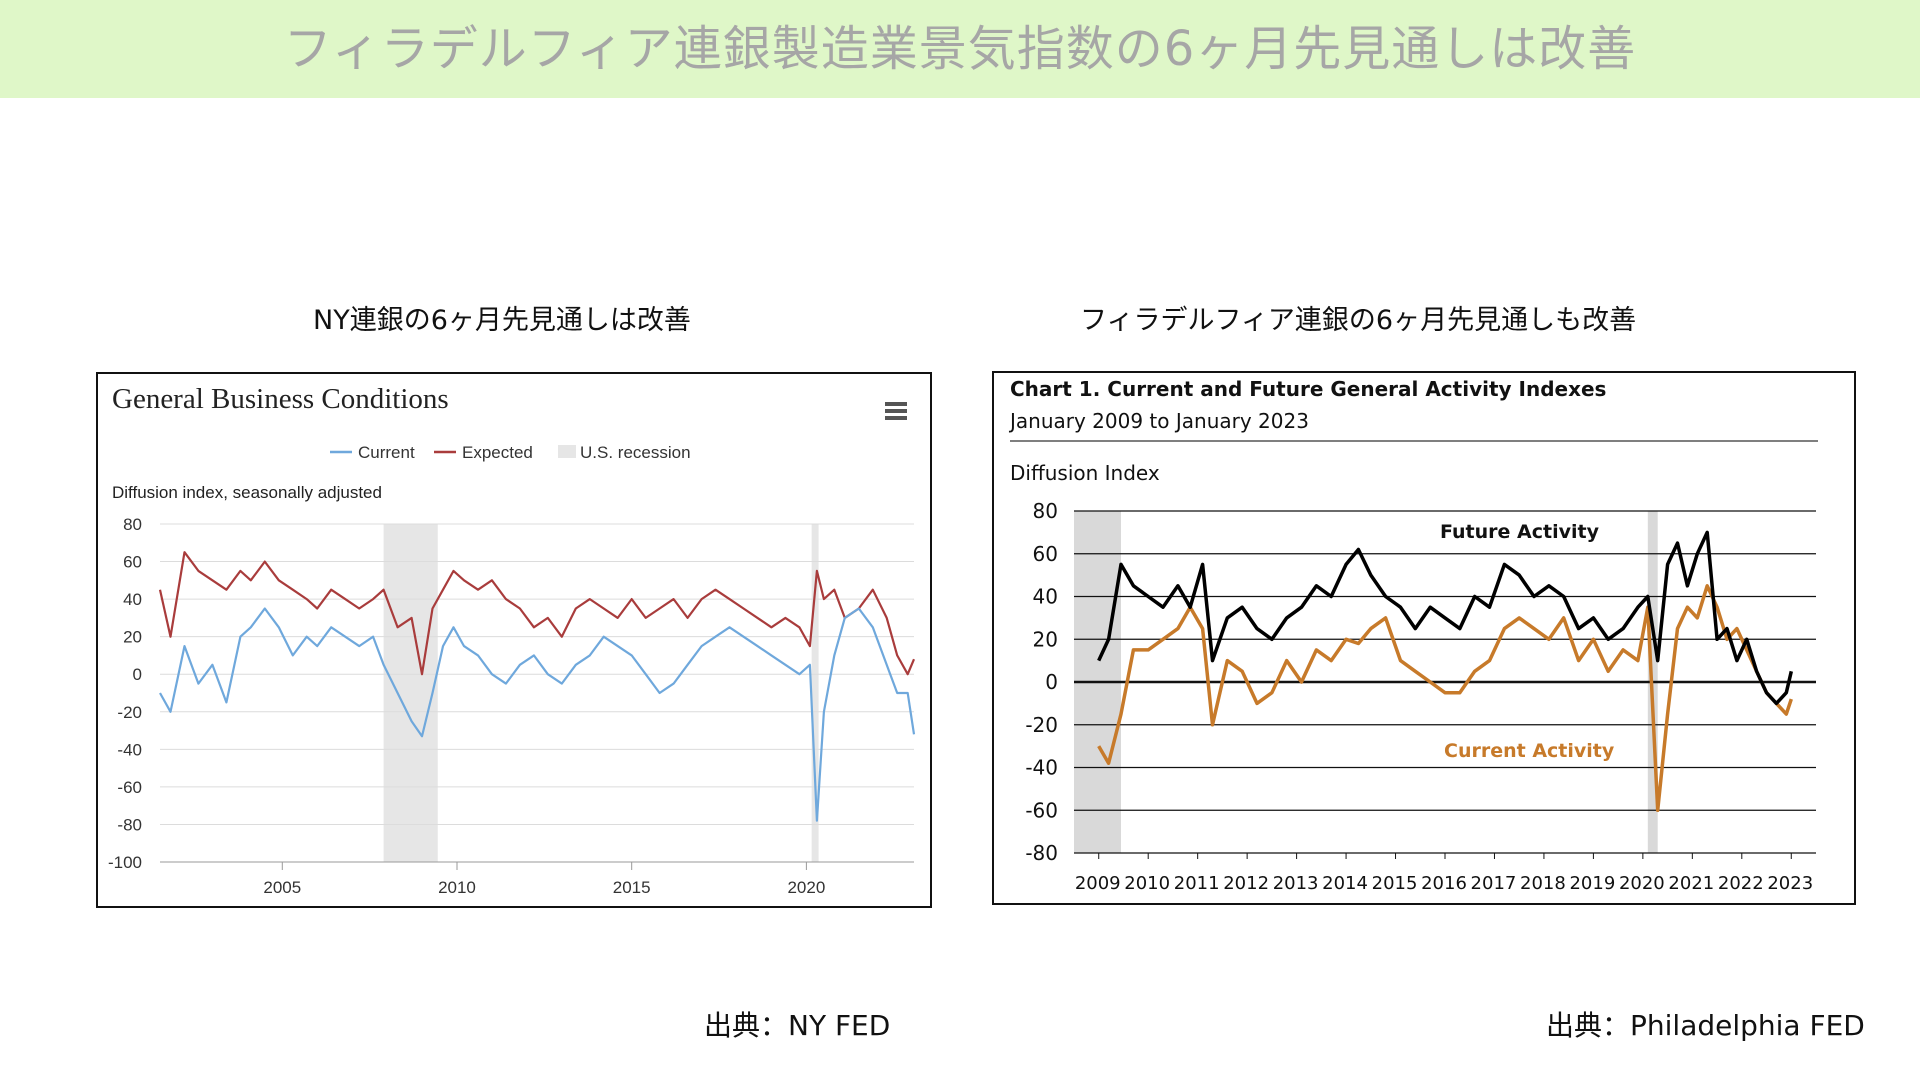 Image resolution: width=1920 pixels, height=1080 pixels. What do you see at coordinates (537, 714) in the screenshot?
I see `series-line-current` at bounding box center [537, 714].